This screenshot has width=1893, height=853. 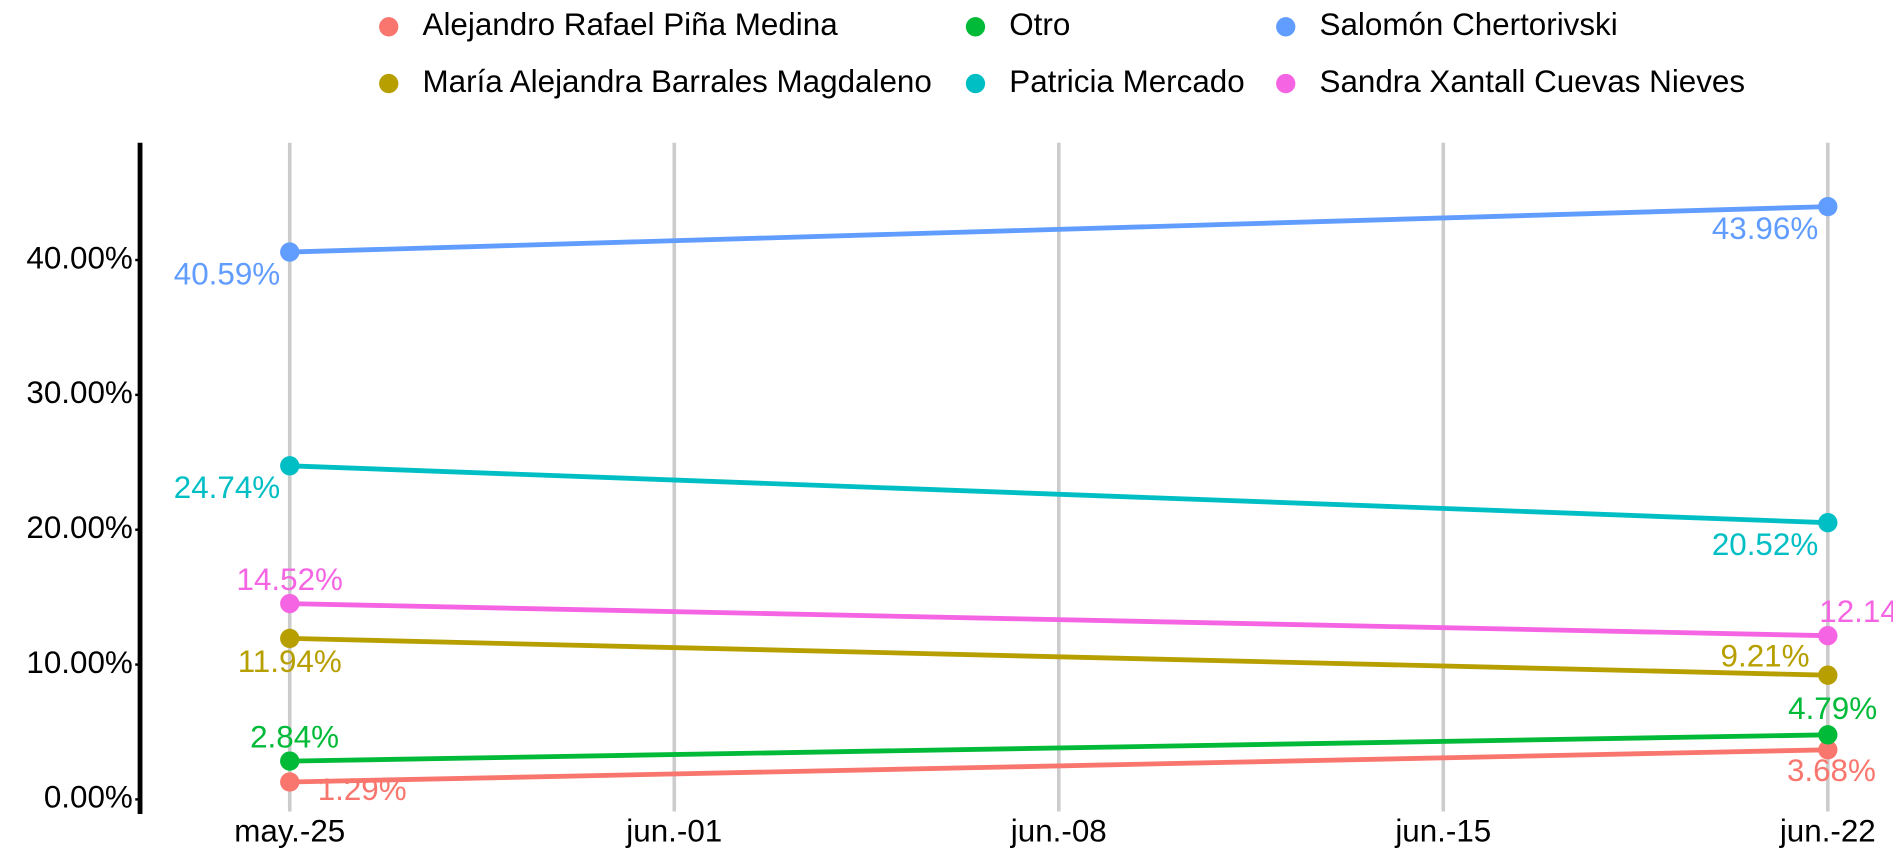 What do you see at coordinates (1765, 544) in the screenshot?
I see `data-label: 20.52%` at bounding box center [1765, 544].